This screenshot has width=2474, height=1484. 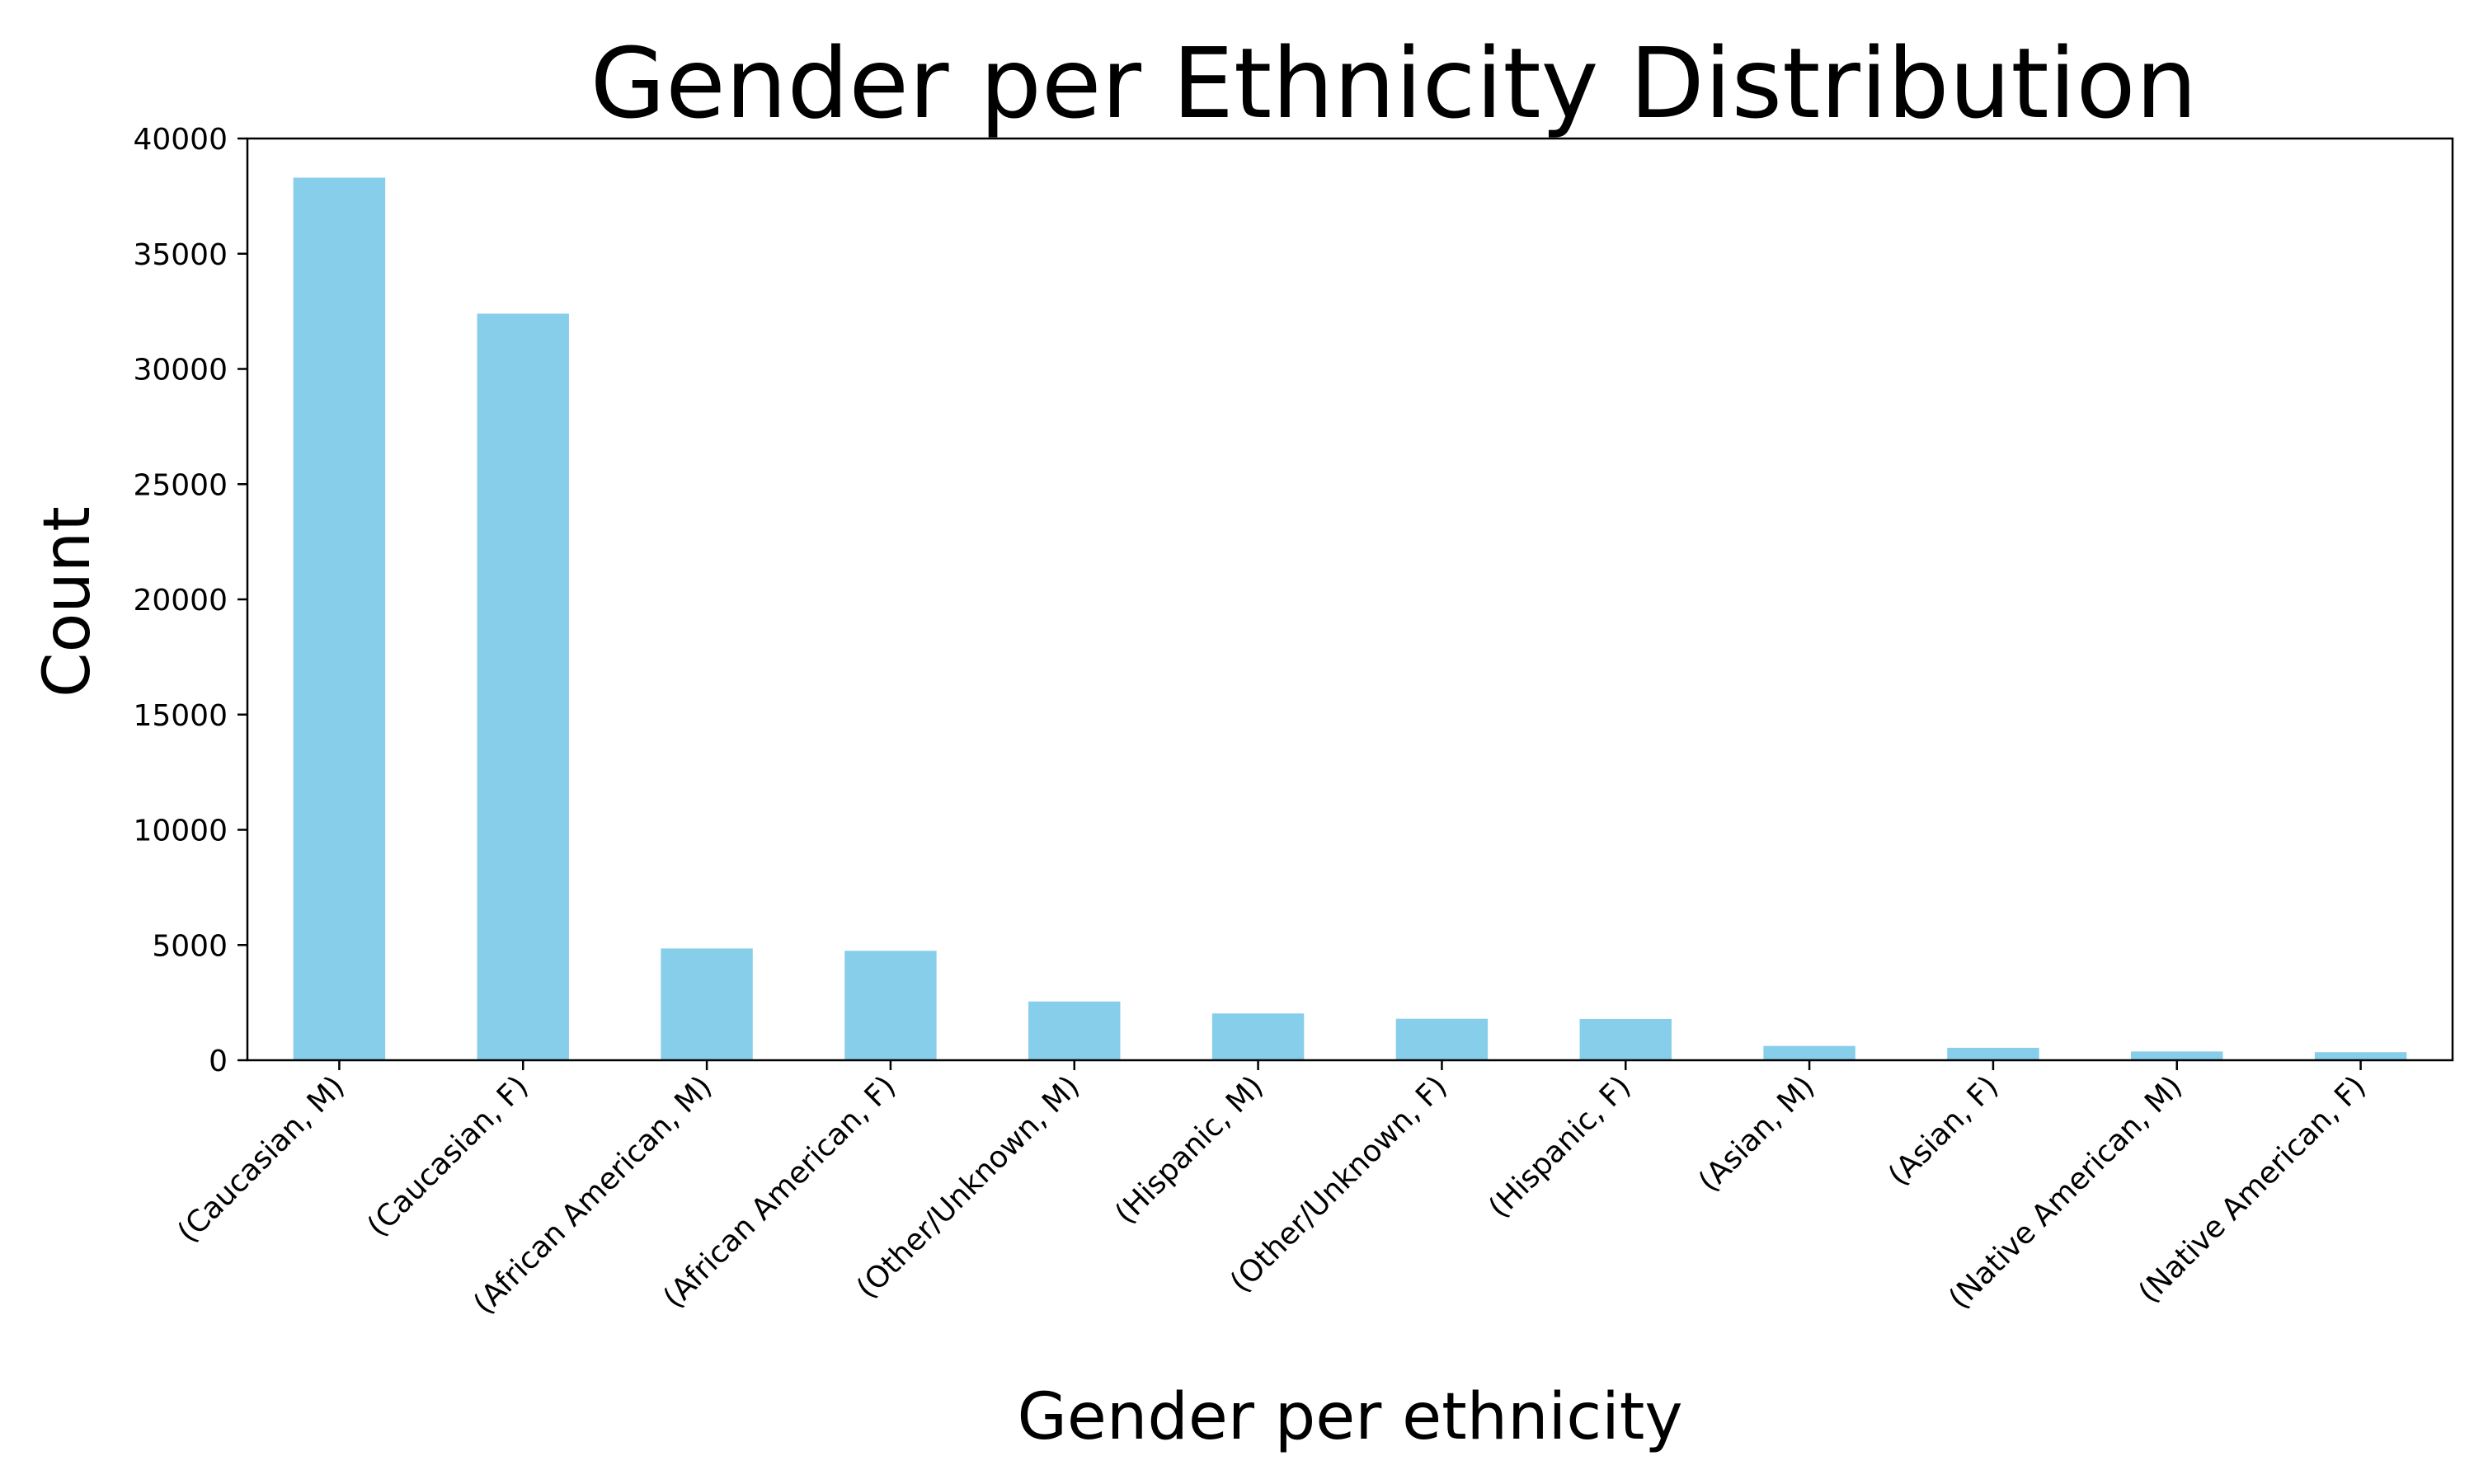 I want to click on x-axis-title: Gender per ethnicity, so click(x=1349, y=1417).